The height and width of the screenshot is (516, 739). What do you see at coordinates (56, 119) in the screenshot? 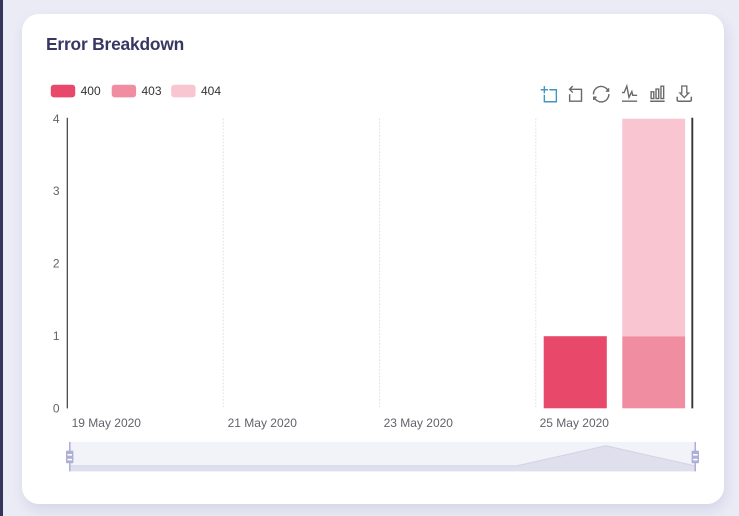
I see `svg-text: 4` at bounding box center [56, 119].